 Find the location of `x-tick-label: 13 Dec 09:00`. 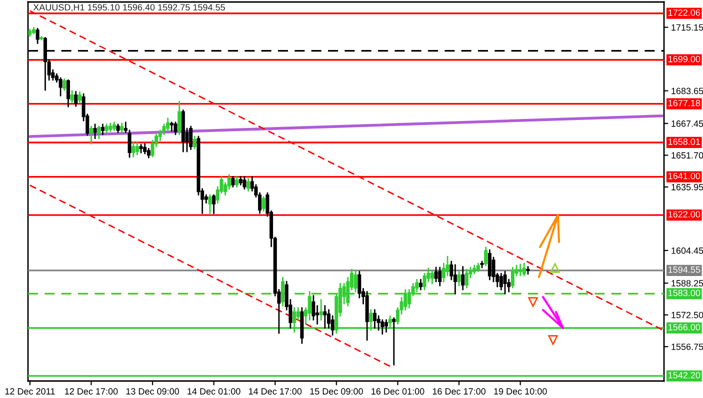

x-tick-label: 13 Dec 09:00 is located at coordinates (153, 391).